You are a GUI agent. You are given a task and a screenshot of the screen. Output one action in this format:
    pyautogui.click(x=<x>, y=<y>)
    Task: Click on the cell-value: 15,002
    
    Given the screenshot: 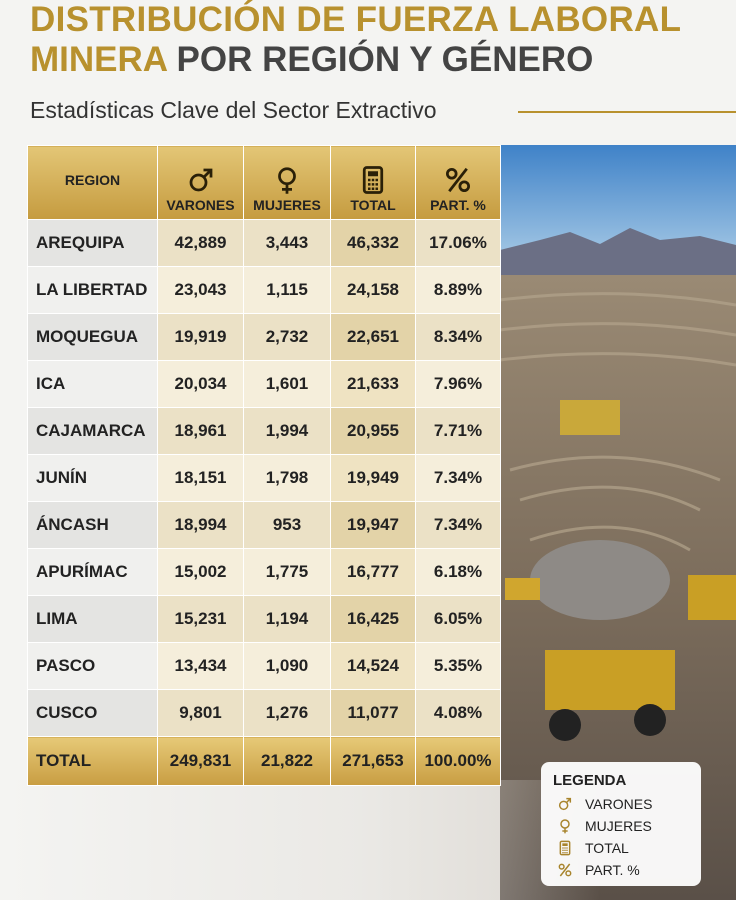 What is the action you would take?
    pyautogui.click(x=200, y=572)
    